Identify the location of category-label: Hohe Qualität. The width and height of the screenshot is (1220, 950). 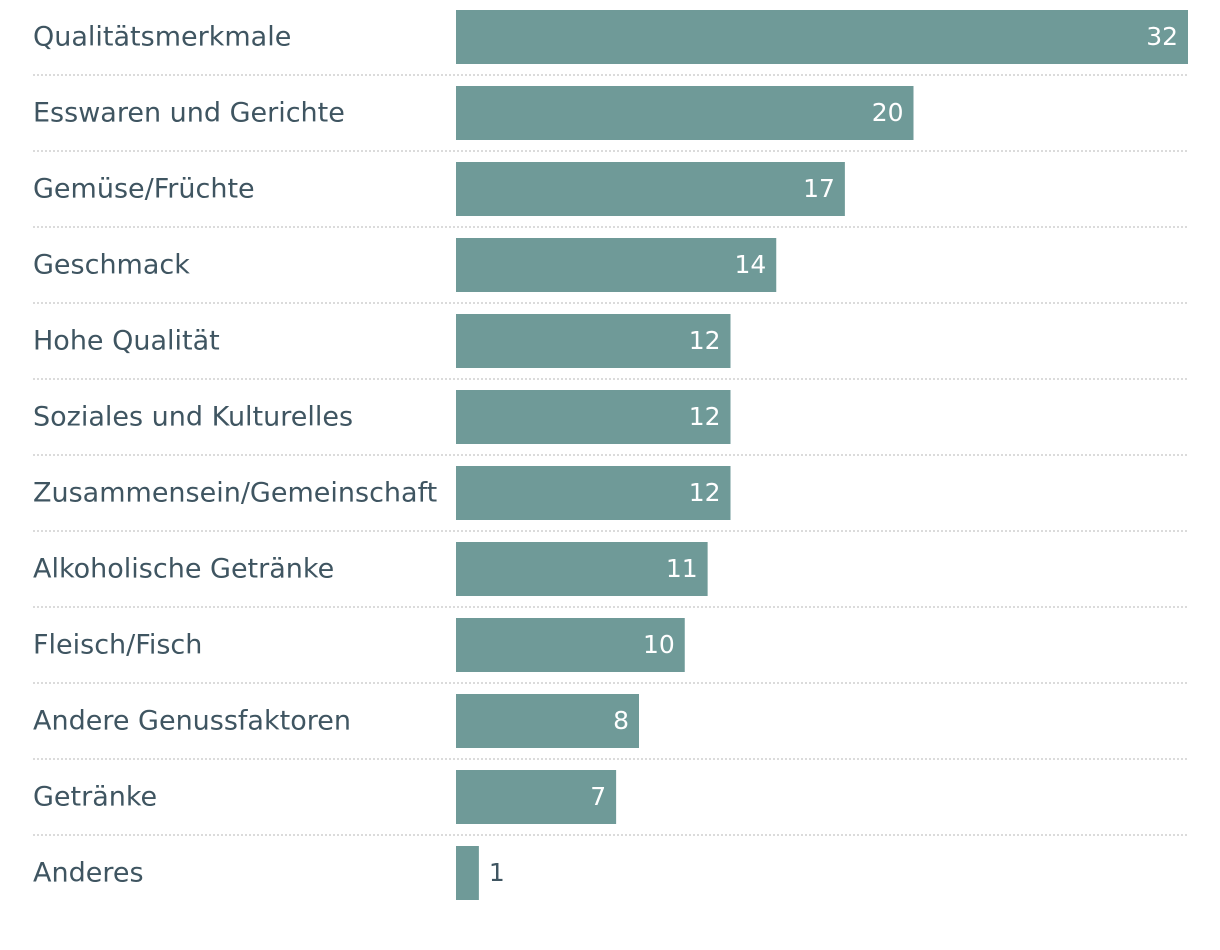
(126, 341).